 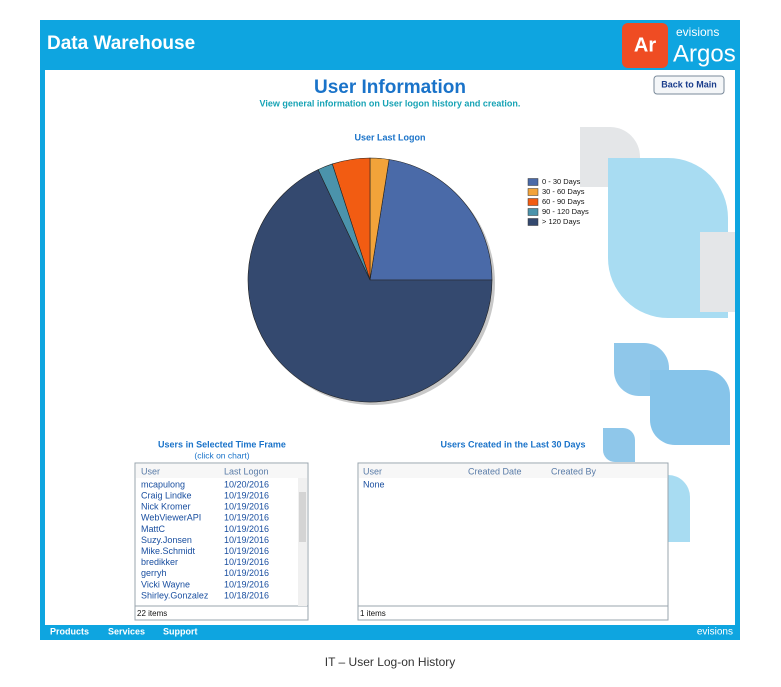 What do you see at coordinates (180, 631) in the screenshot?
I see `footer-link: Support` at bounding box center [180, 631].